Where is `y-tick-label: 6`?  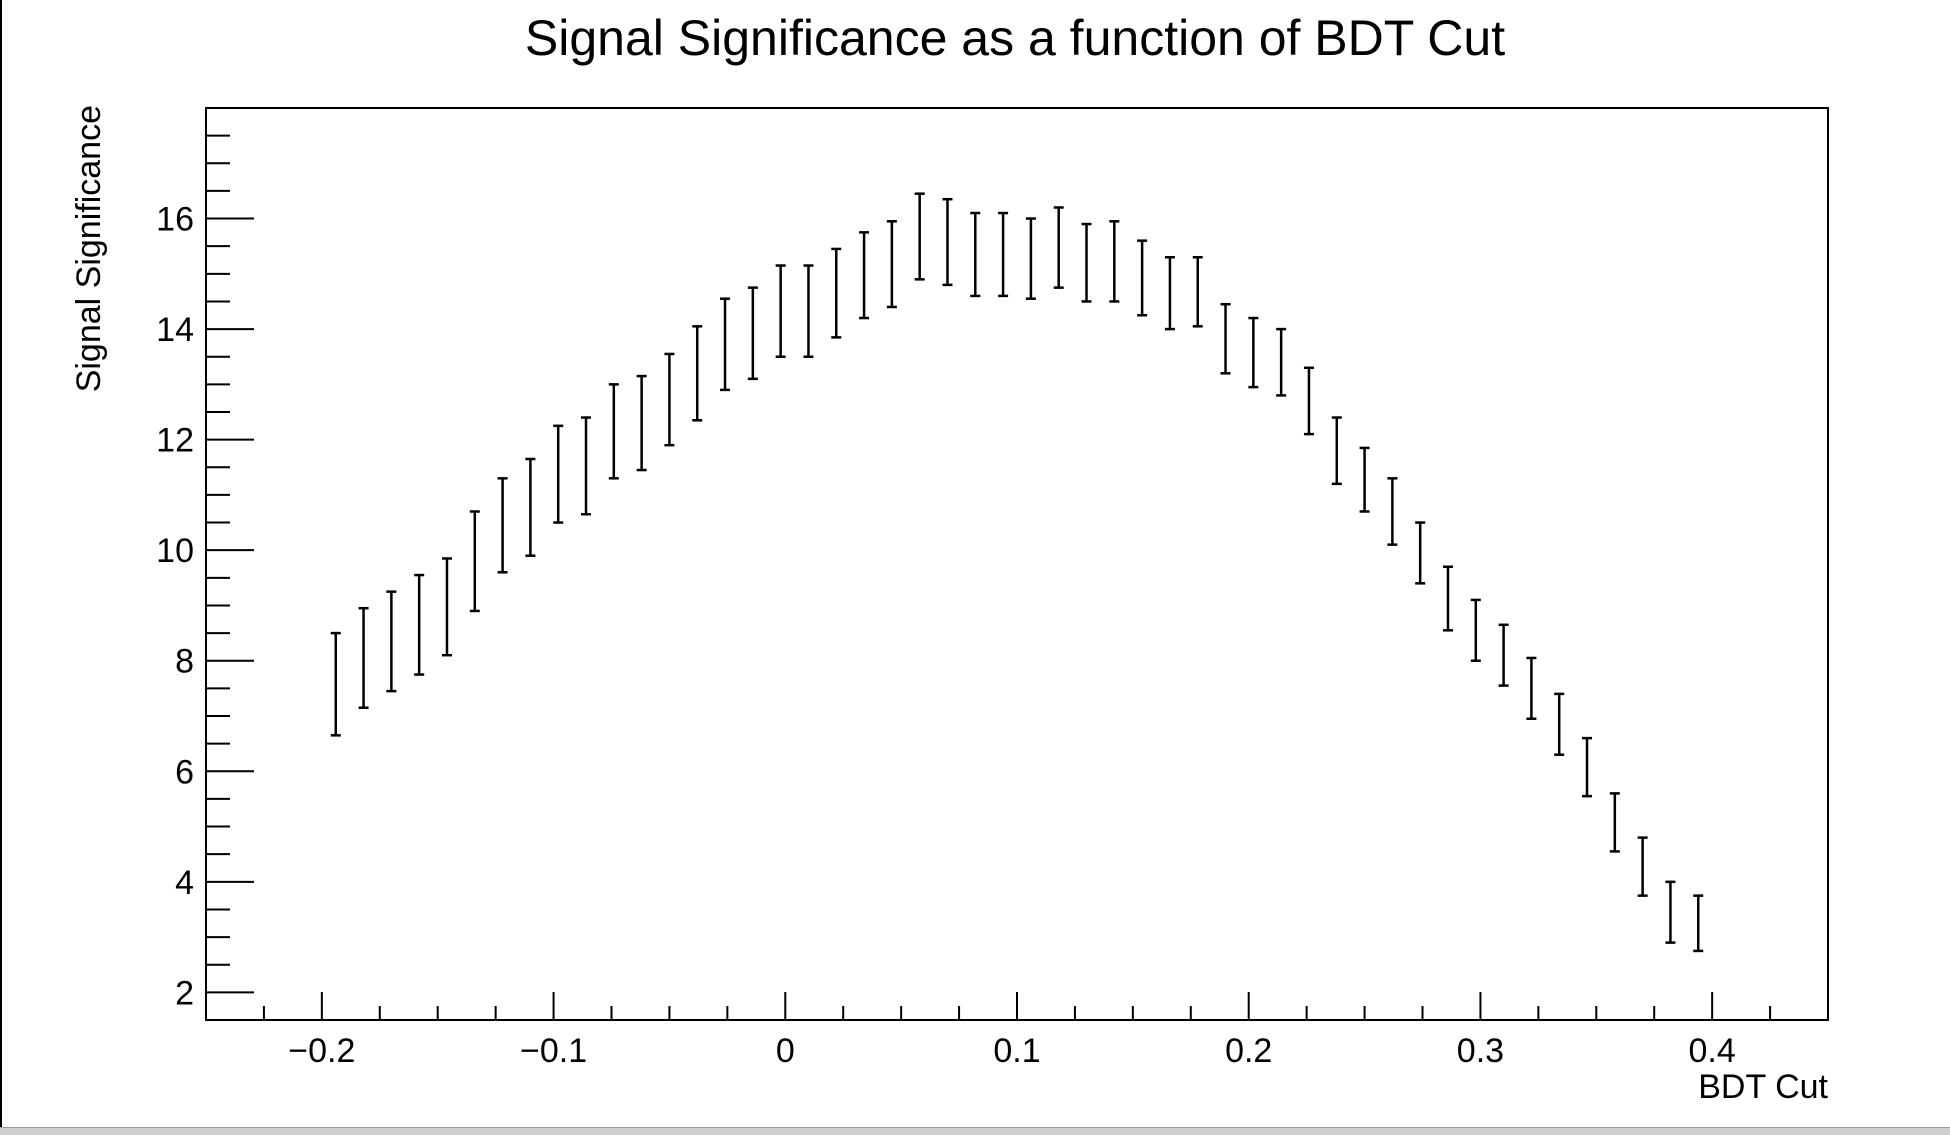
y-tick-label: 6 is located at coordinates (184, 772).